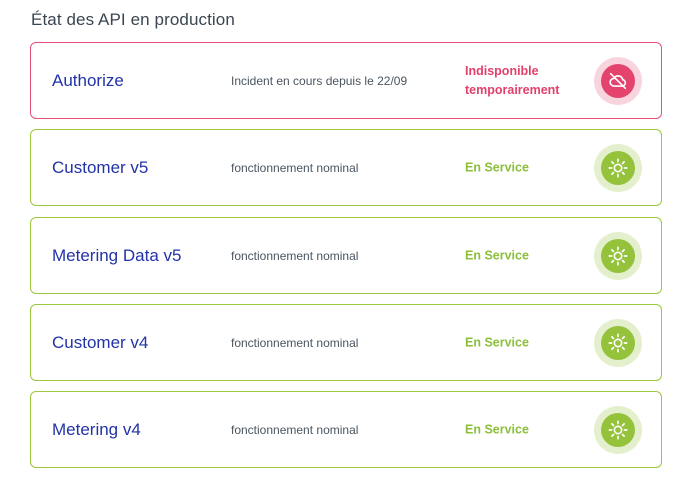 This screenshot has width=683, height=500. What do you see at coordinates (100, 167) in the screenshot?
I see `api-name: Customer v5` at bounding box center [100, 167].